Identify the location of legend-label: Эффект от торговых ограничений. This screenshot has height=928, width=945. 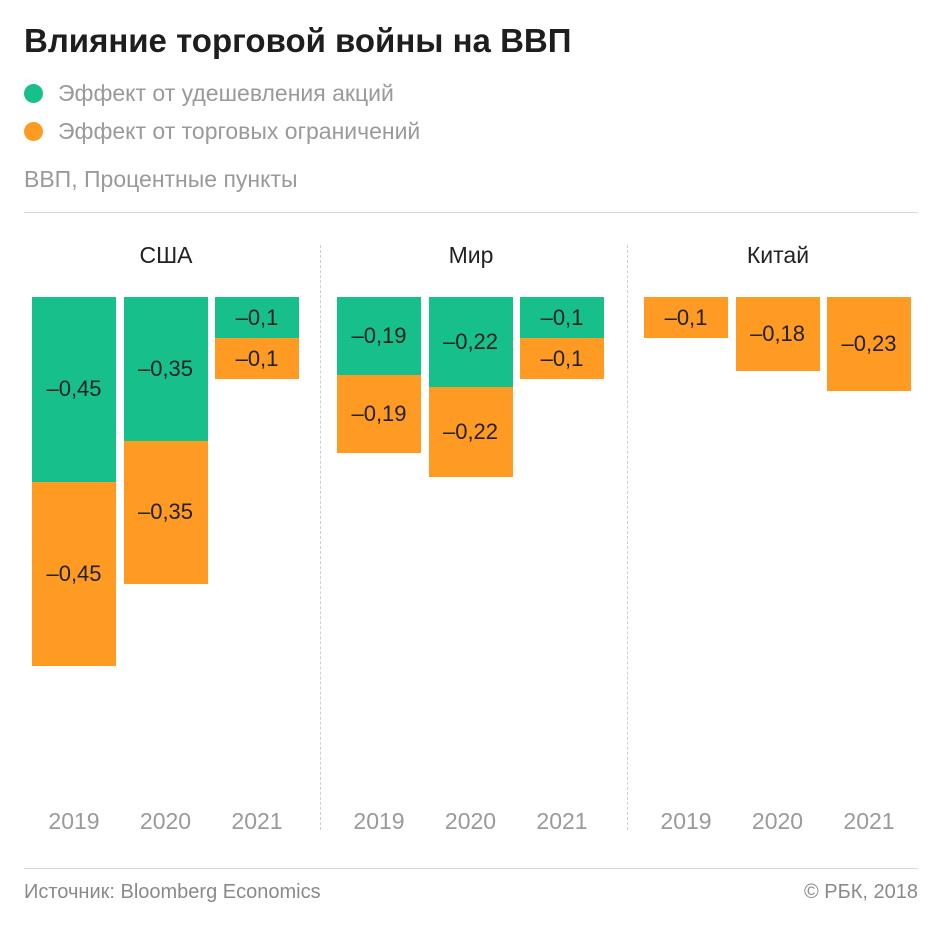
(239, 131).